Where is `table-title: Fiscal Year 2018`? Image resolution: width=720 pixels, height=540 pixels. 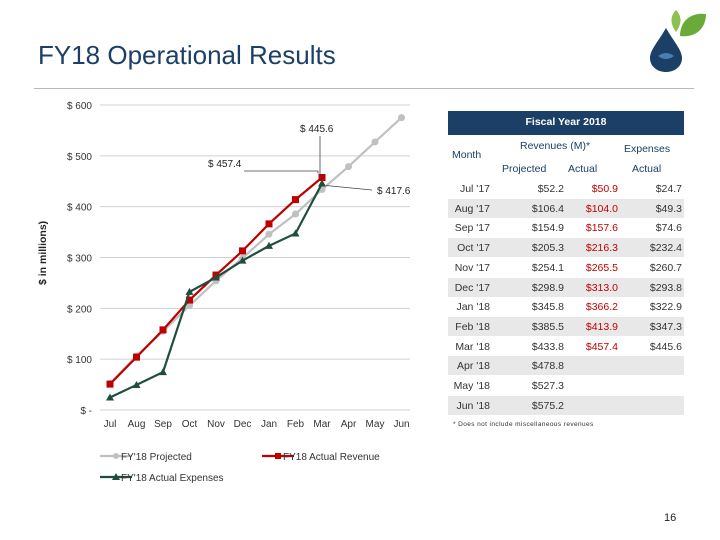 table-title: Fiscal Year 2018 is located at coordinates (566, 122).